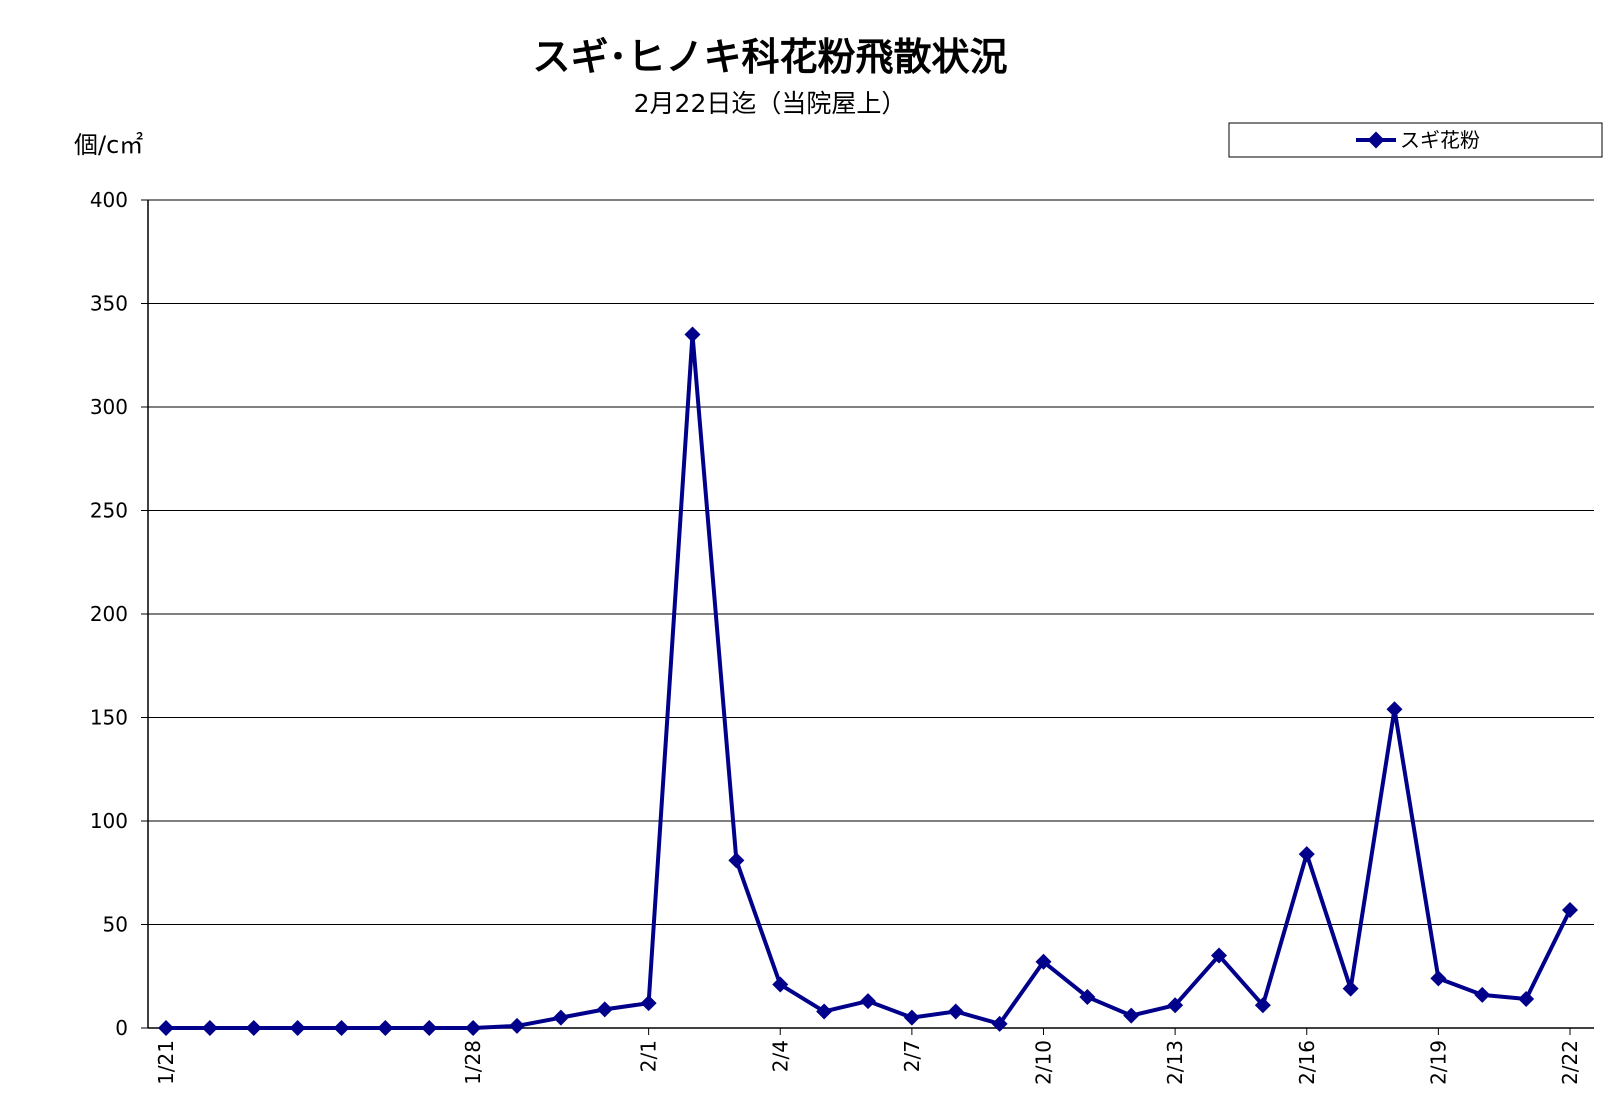 Image resolution: width=1616 pixels, height=1104 pixels. I want to click on y-axis-unit: 個/c㎡, so click(108, 145).